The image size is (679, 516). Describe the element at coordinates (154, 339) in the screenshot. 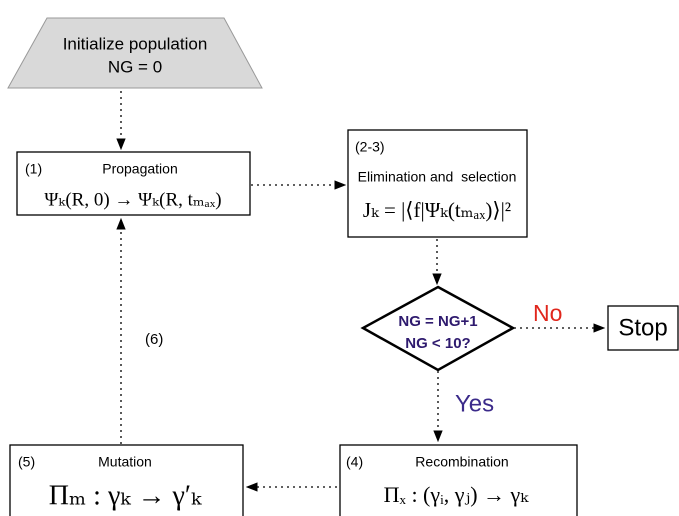

I see `edge-label: (6)` at that location.